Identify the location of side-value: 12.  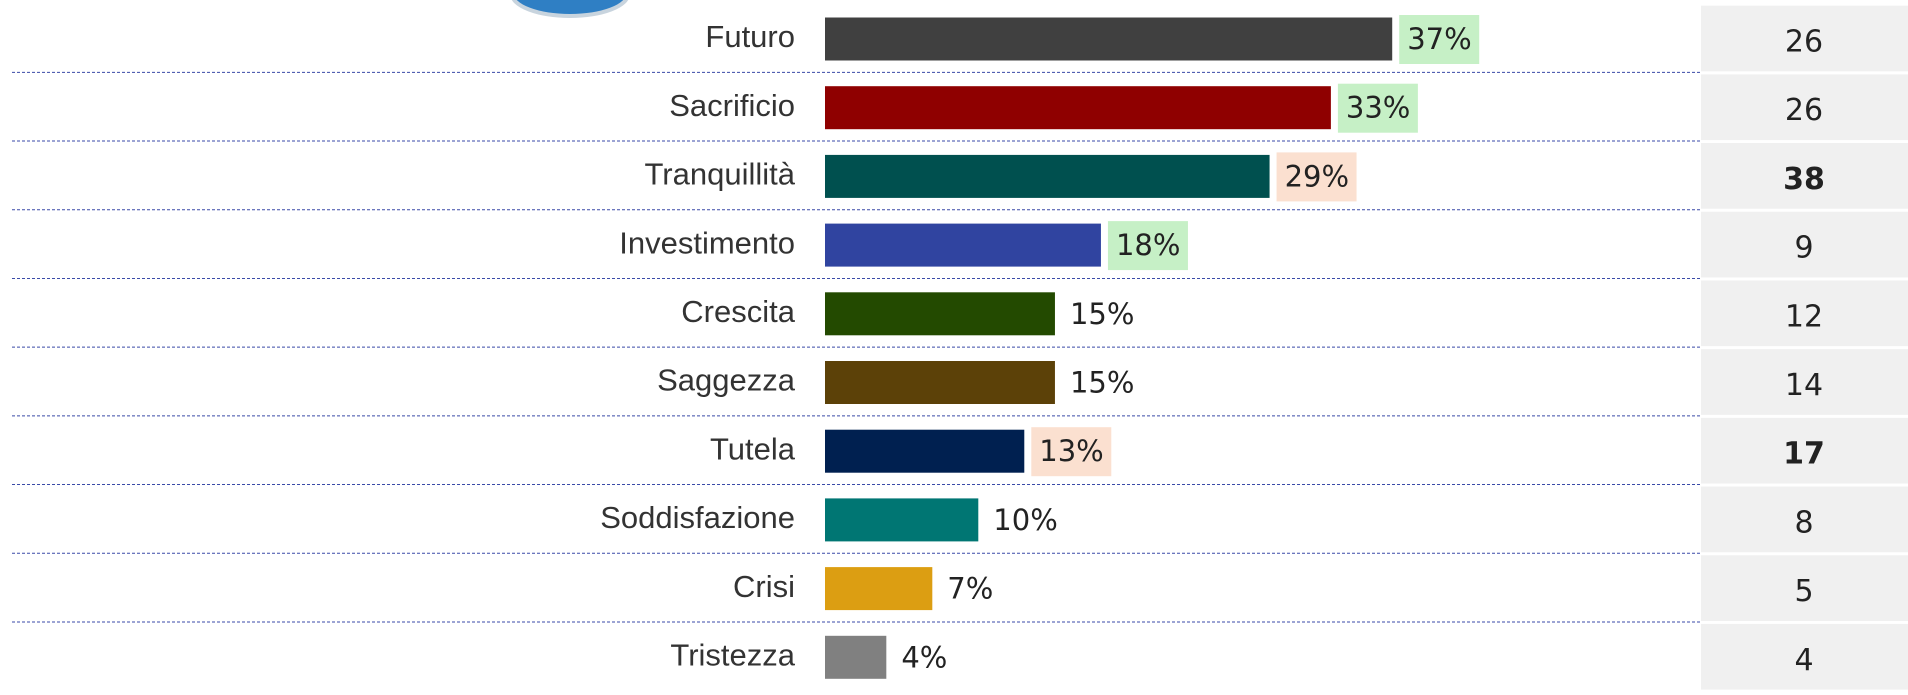
(1804, 316).